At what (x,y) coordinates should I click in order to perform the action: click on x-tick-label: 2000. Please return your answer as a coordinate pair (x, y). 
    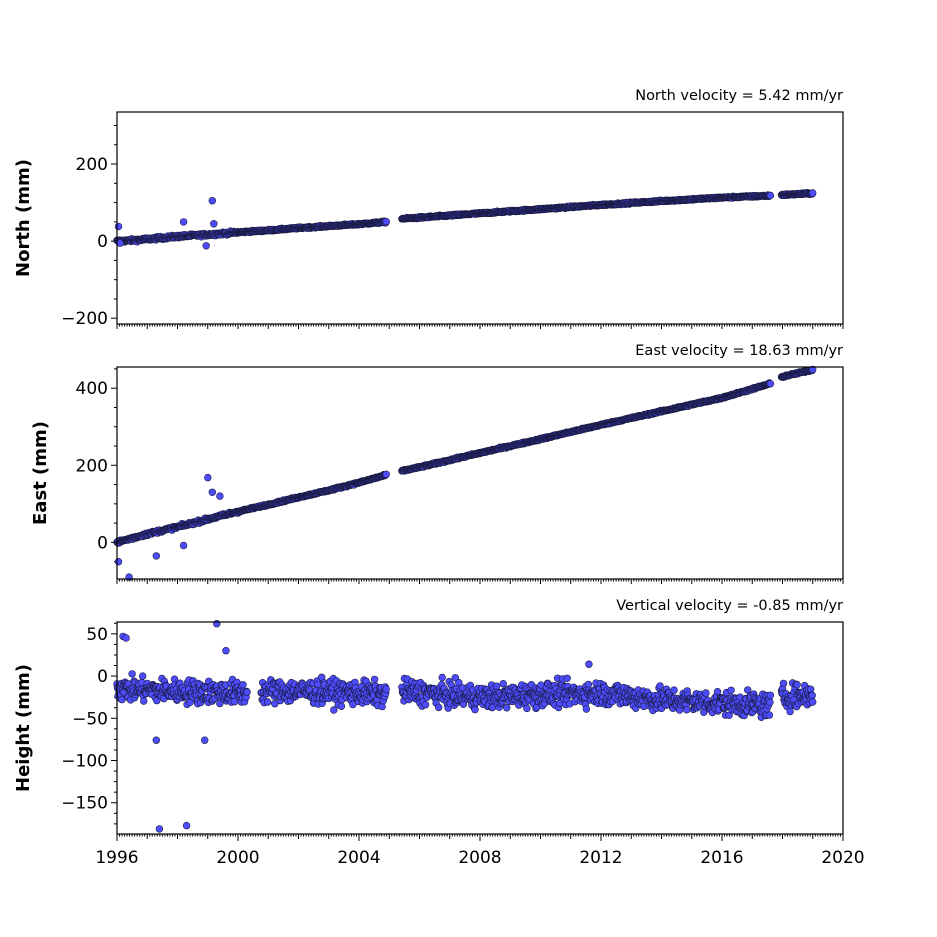
    Looking at the image, I should click on (237, 858).